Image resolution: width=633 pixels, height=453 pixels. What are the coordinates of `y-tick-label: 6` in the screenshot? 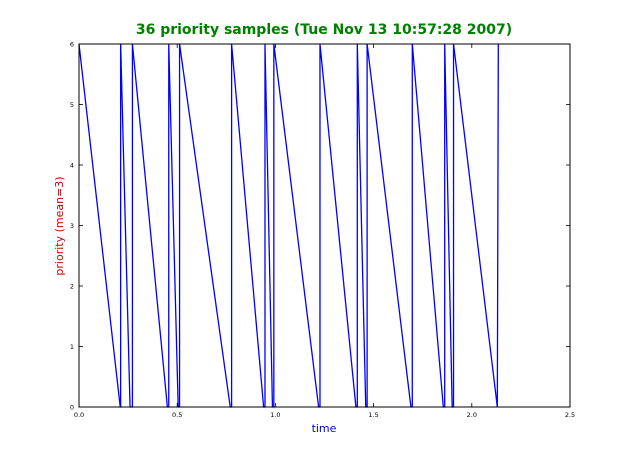 It's located at (72, 45).